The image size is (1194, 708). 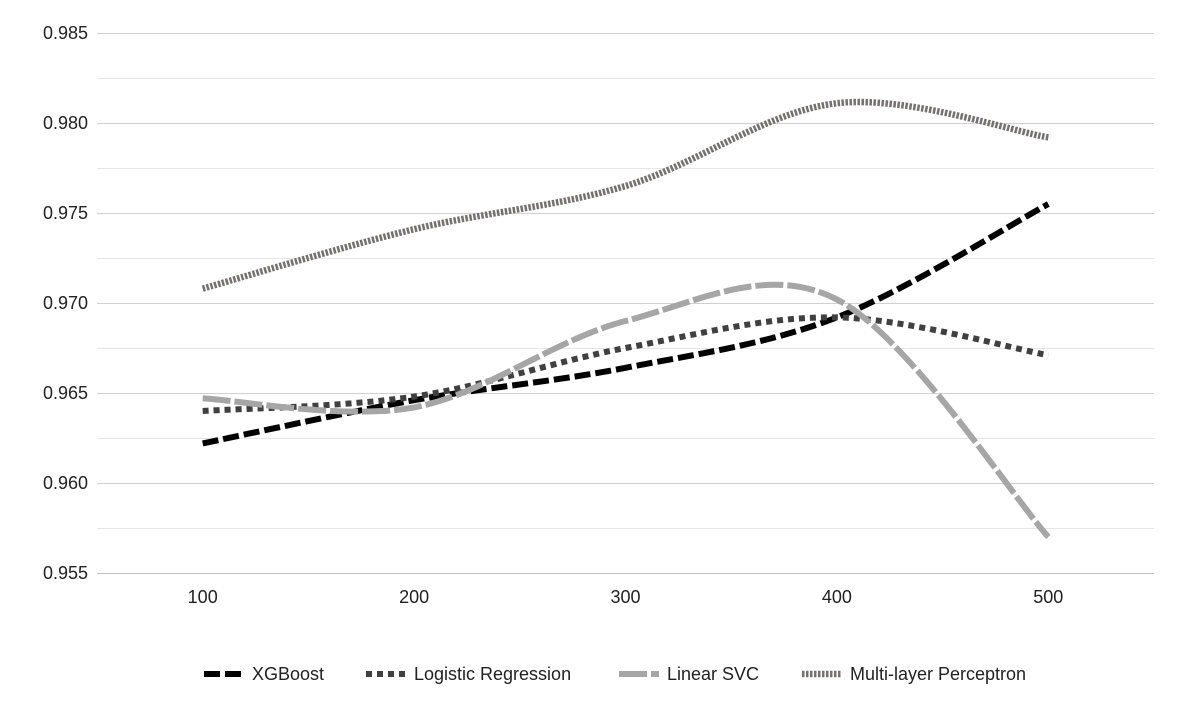 What do you see at coordinates (65, 573) in the screenshot?
I see `y-tick-label: 0.955` at bounding box center [65, 573].